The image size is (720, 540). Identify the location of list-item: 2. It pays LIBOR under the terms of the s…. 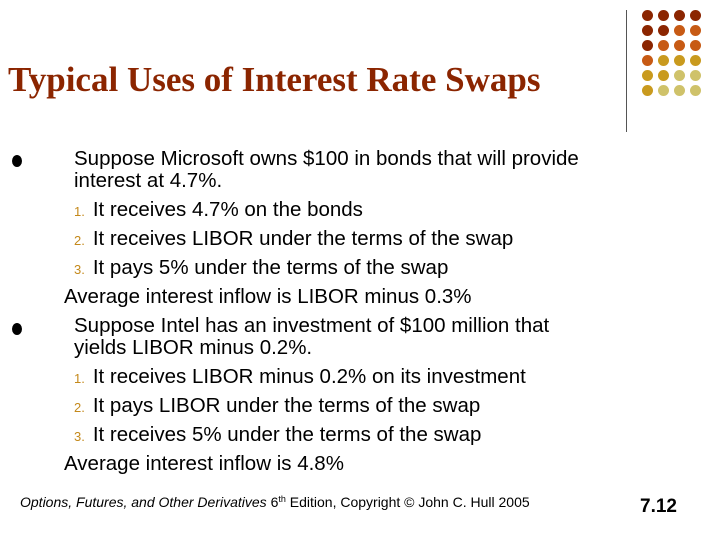
(277, 407).